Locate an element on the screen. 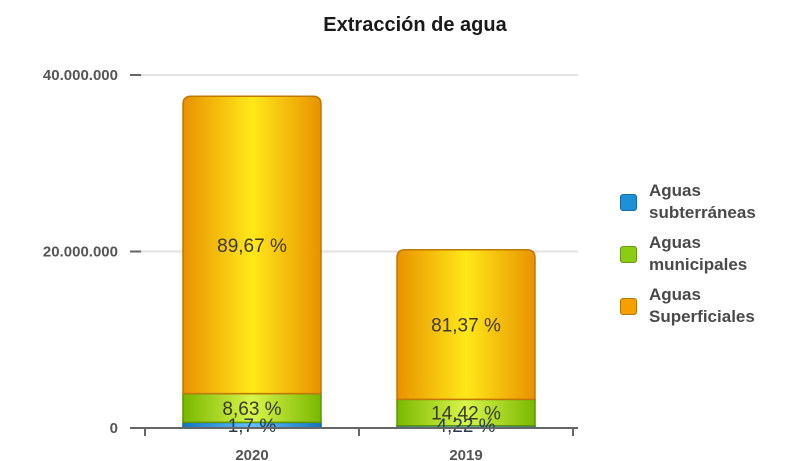 This screenshot has width=800, height=461. chart-title: Extracción de agua is located at coordinates (415, 25).